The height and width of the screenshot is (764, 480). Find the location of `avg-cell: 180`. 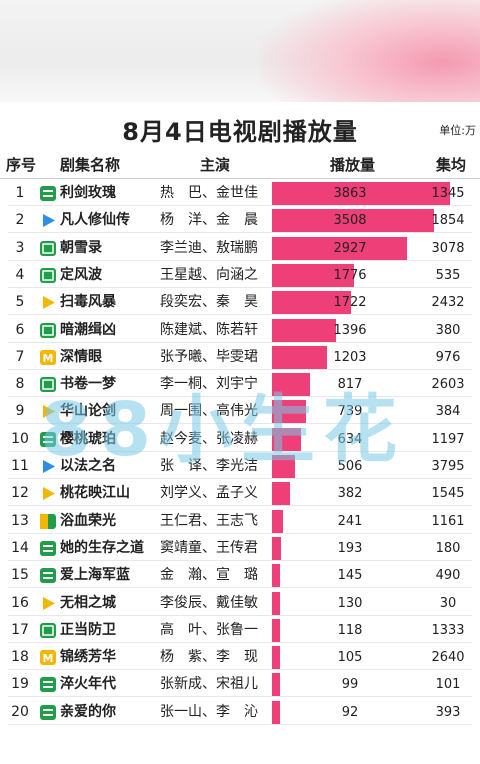

avg-cell: 180 is located at coordinates (448, 548).